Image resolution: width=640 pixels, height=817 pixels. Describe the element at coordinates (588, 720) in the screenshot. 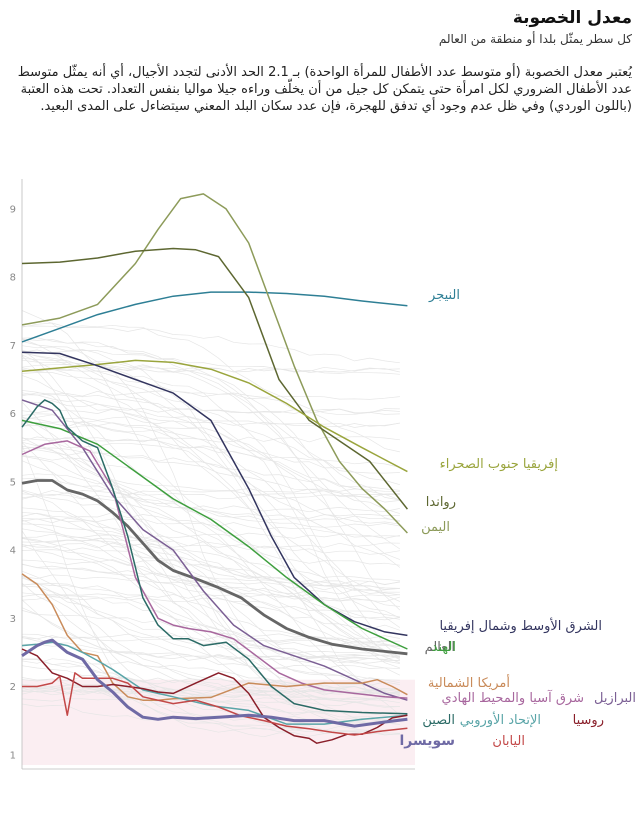

I see `series-label: روسيا` at that location.